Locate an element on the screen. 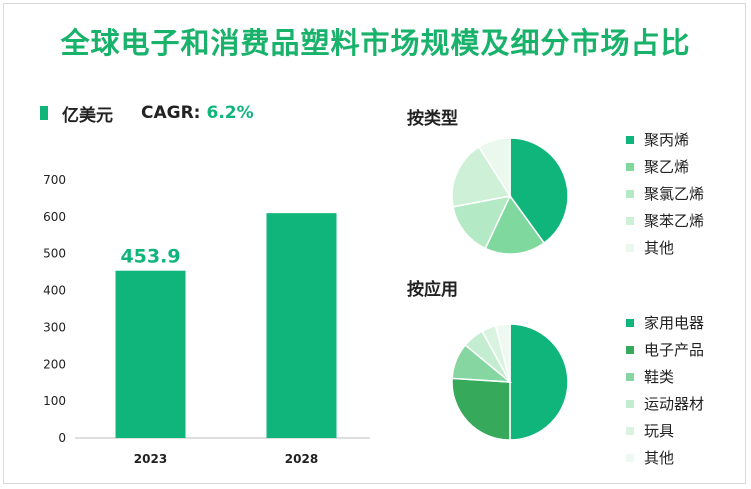 The image size is (751, 489). legend-label: 电子产品 is located at coordinates (674, 350).